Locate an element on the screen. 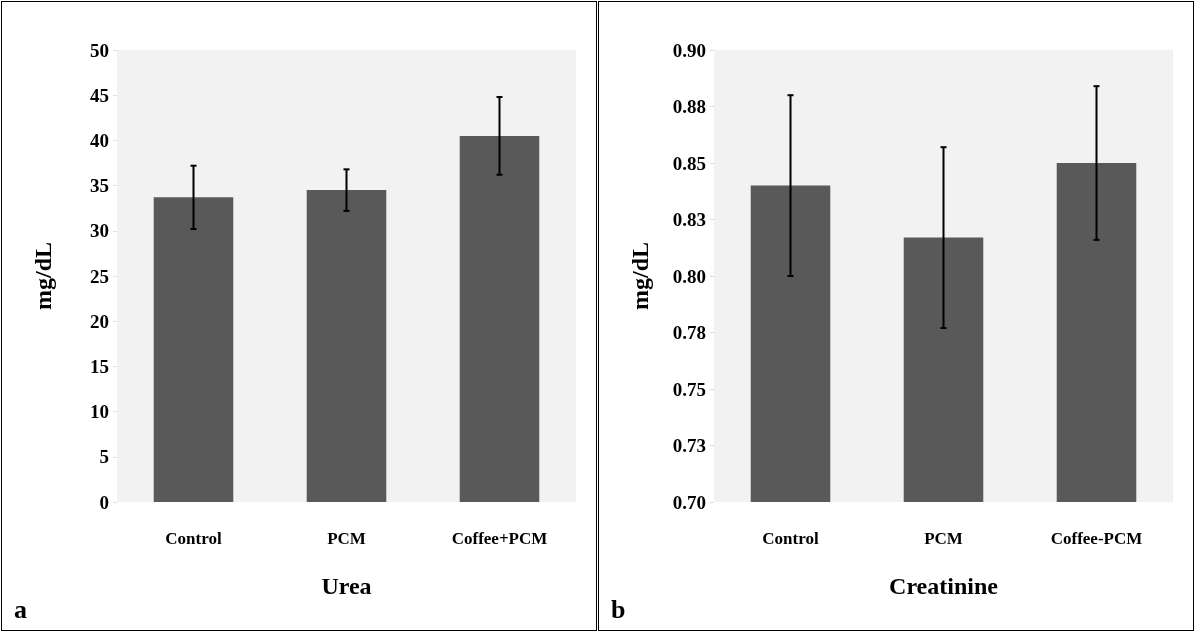 The image size is (1197, 632). y-tick-label: 10 is located at coordinates (99, 412).